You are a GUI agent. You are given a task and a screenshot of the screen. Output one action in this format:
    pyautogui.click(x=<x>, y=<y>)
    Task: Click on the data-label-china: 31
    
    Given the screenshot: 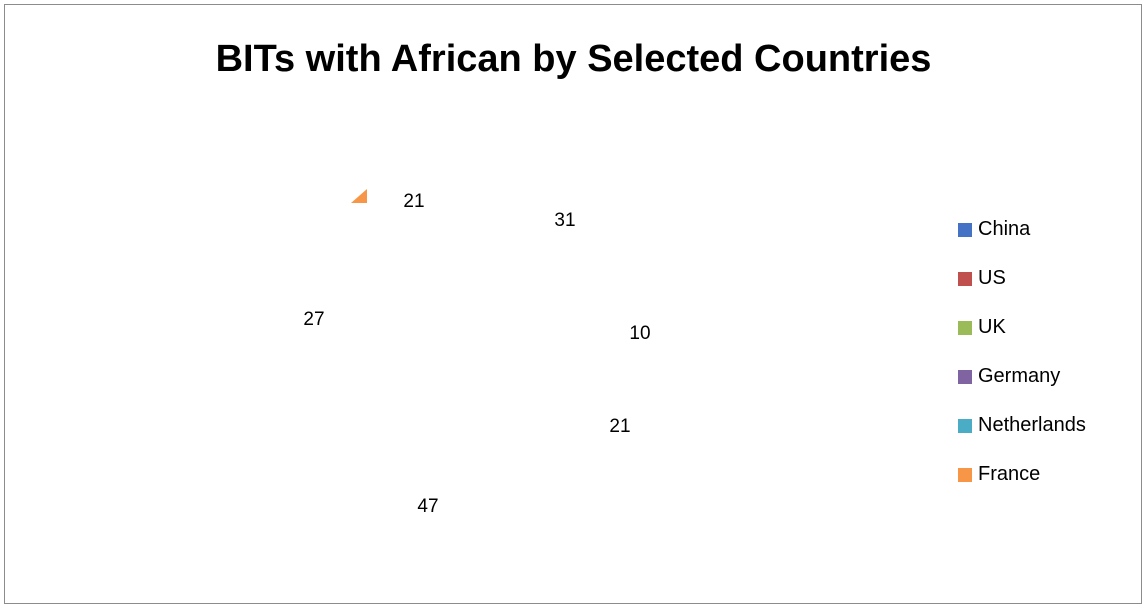 What is the action you would take?
    pyautogui.click(x=564, y=220)
    